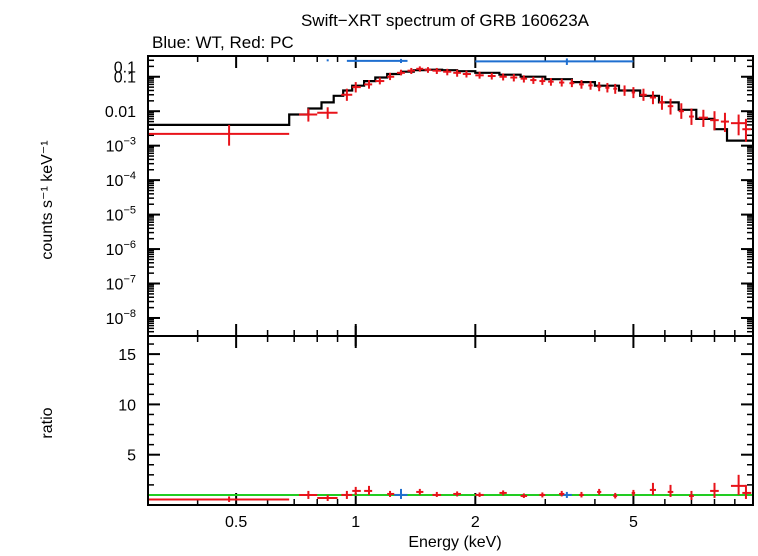  What do you see at coordinates (355, 522) in the screenshot?
I see `x-tick-label: 1` at bounding box center [355, 522].